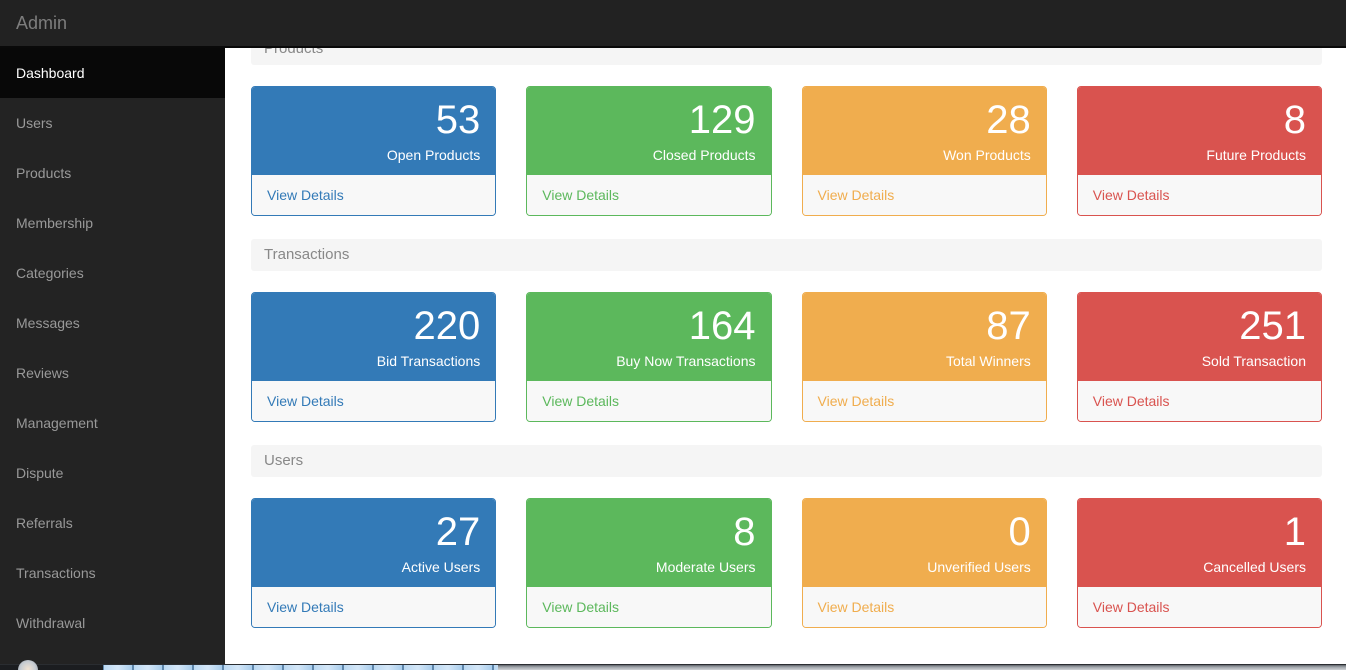 The image size is (1346, 670). I want to click on stat-label: Unverified Users, so click(979, 567).